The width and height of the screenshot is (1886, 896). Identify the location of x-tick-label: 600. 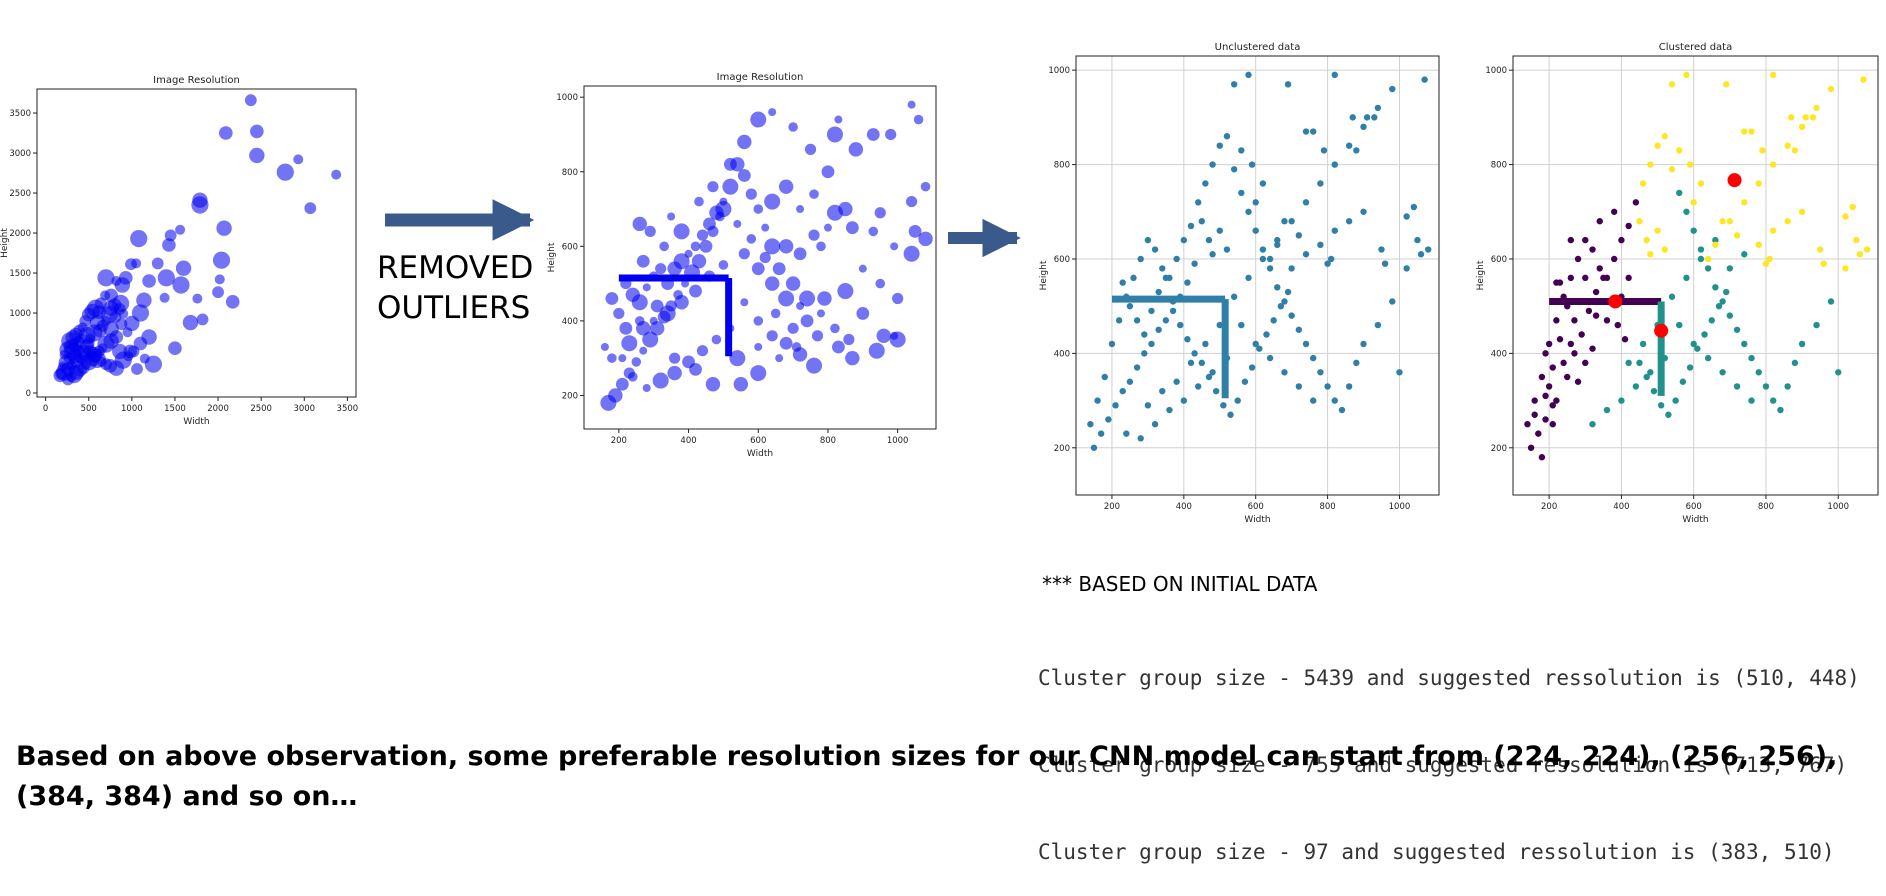
(758, 441).